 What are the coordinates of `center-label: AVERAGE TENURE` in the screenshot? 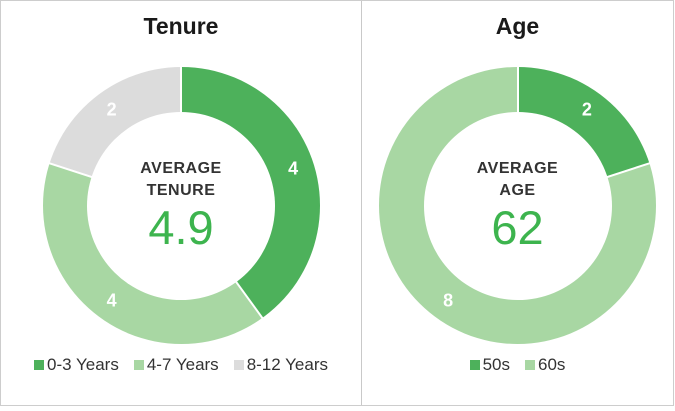 It's located at (180, 180).